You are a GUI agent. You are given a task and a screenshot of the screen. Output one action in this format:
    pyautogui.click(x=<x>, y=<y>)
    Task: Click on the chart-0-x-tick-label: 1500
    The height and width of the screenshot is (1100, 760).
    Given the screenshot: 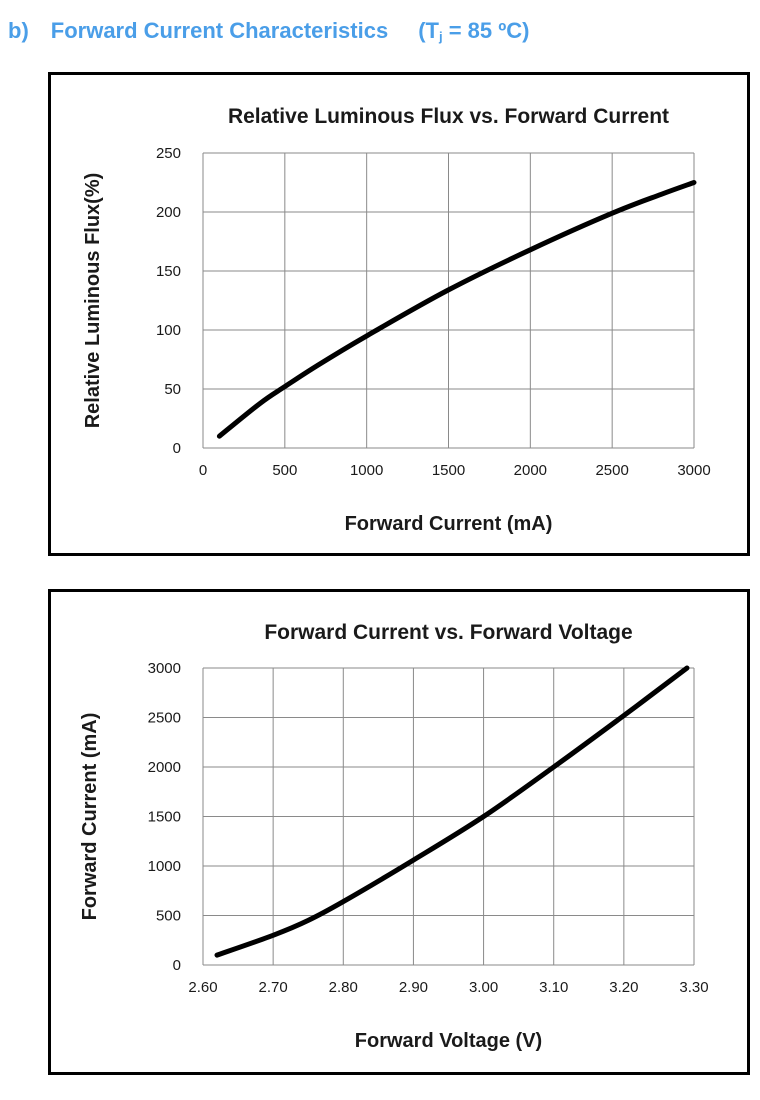 What is the action you would take?
    pyautogui.click(x=448, y=470)
    